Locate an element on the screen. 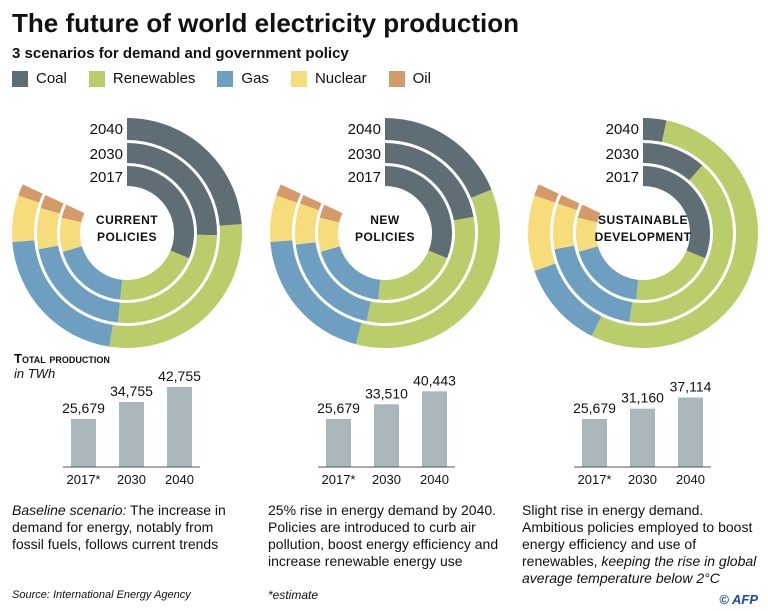 Image resolution: width=768 pixels, height=611 pixels. legend-item-coal: Coal is located at coordinates (39, 78).